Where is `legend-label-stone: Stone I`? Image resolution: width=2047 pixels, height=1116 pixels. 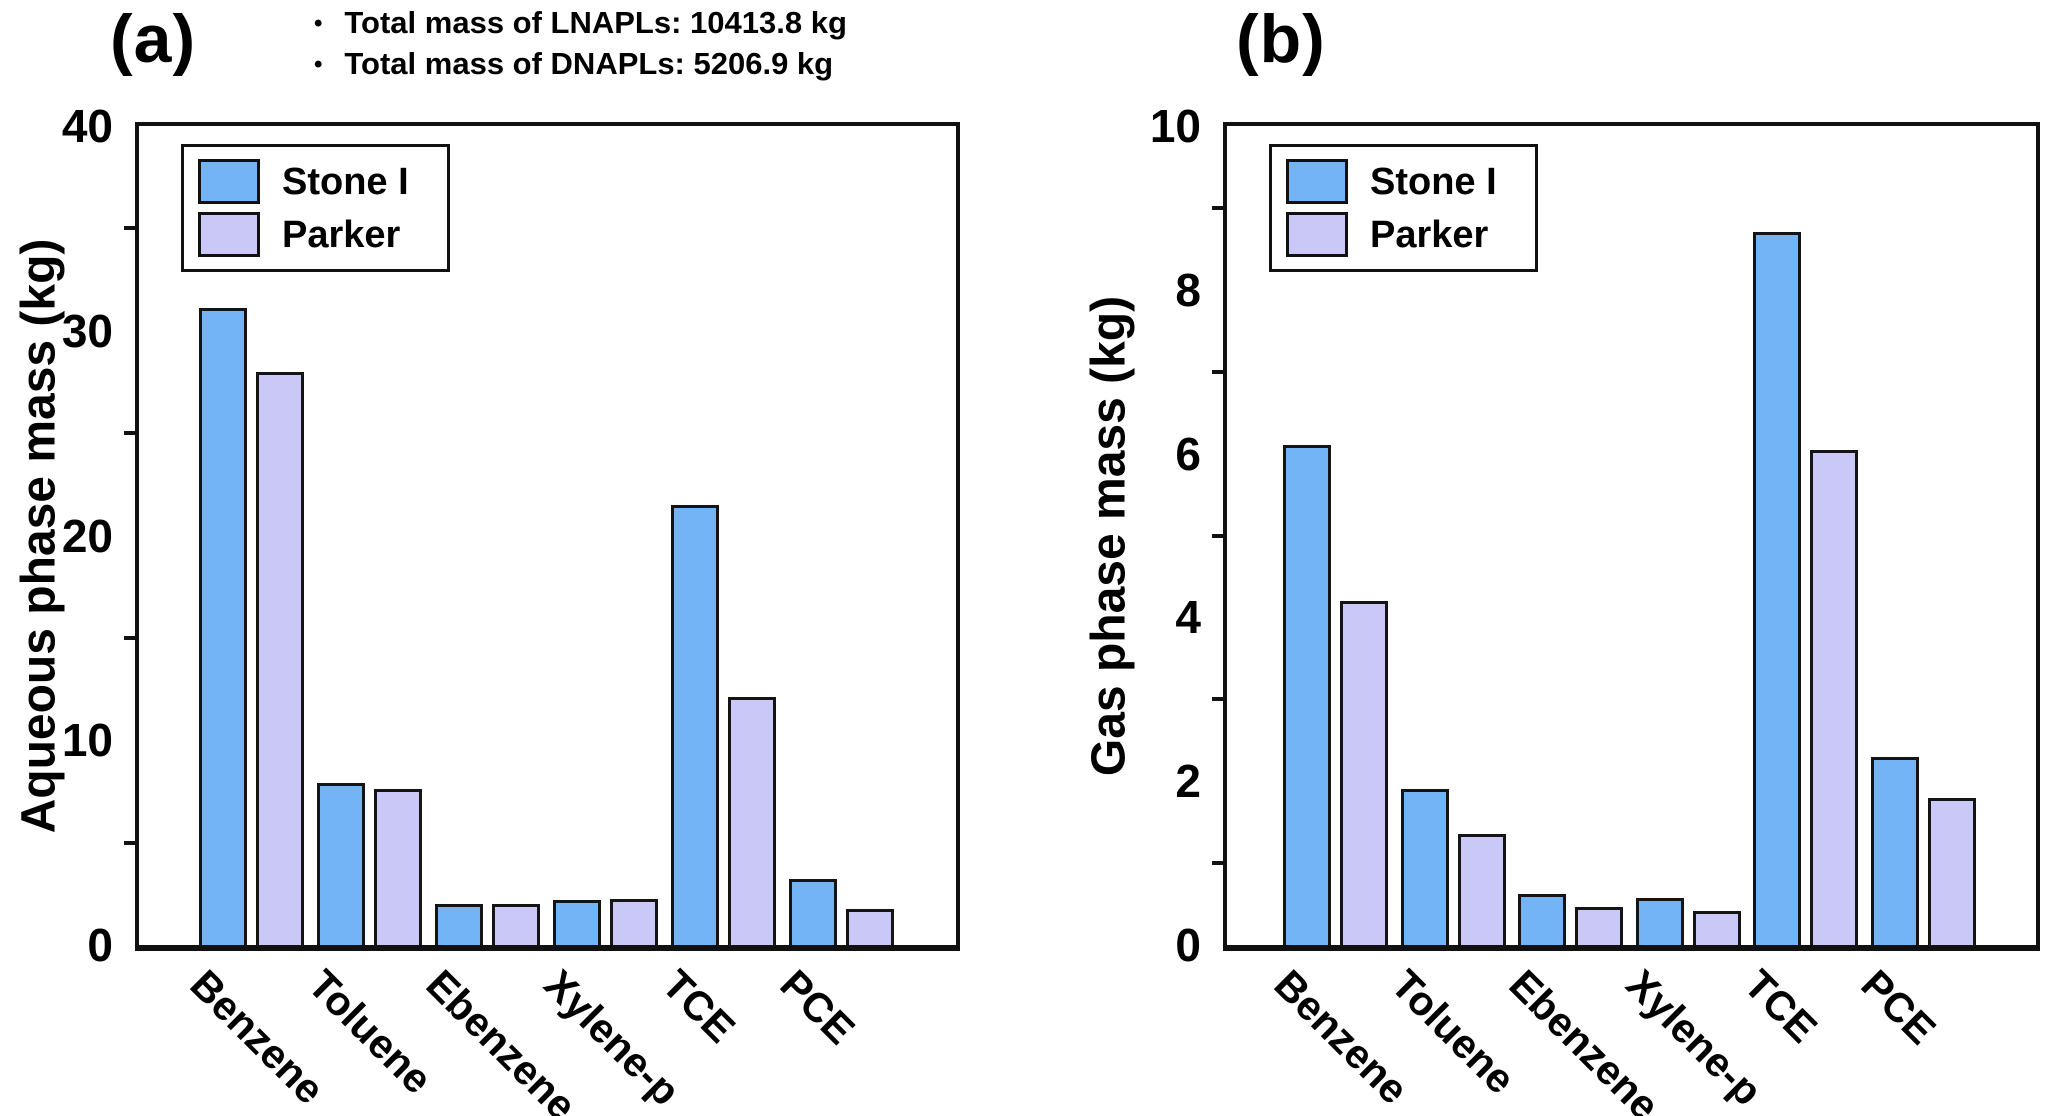
legend-label-stone: Stone I is located at coordinates (345, 181).